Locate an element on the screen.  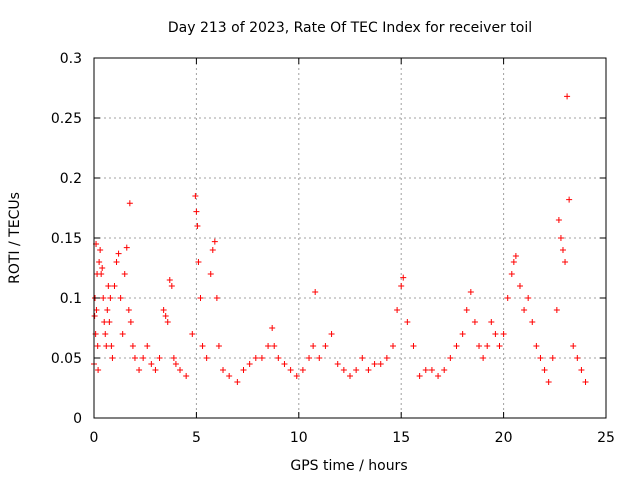
x-tick-label: 20 is located at coordinates (504, 438).